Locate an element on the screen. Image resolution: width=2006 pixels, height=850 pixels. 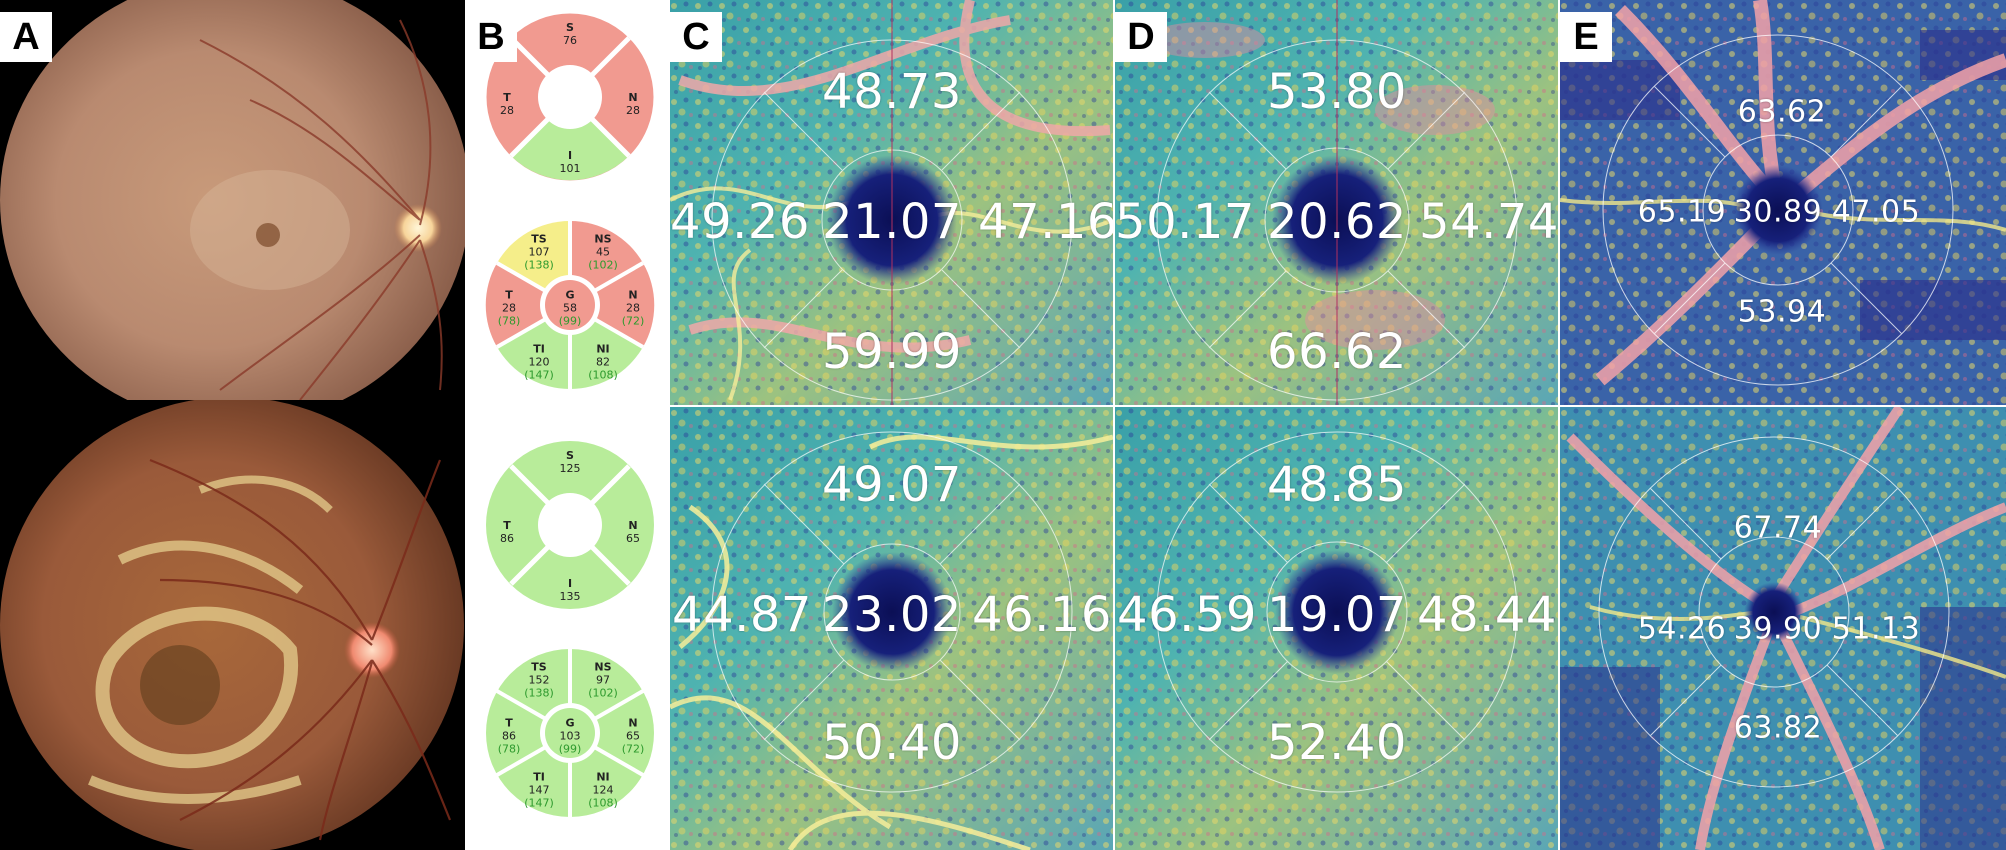
d-top-superior: 53.80 is located at coordinates (1337, 92).